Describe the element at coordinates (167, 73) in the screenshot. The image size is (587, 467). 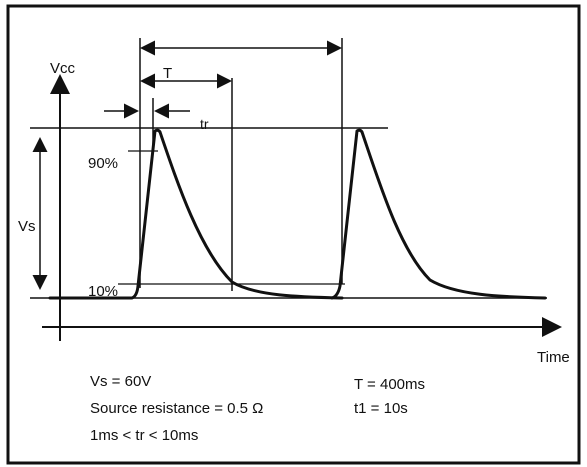
I see `T-label: T` at that location.